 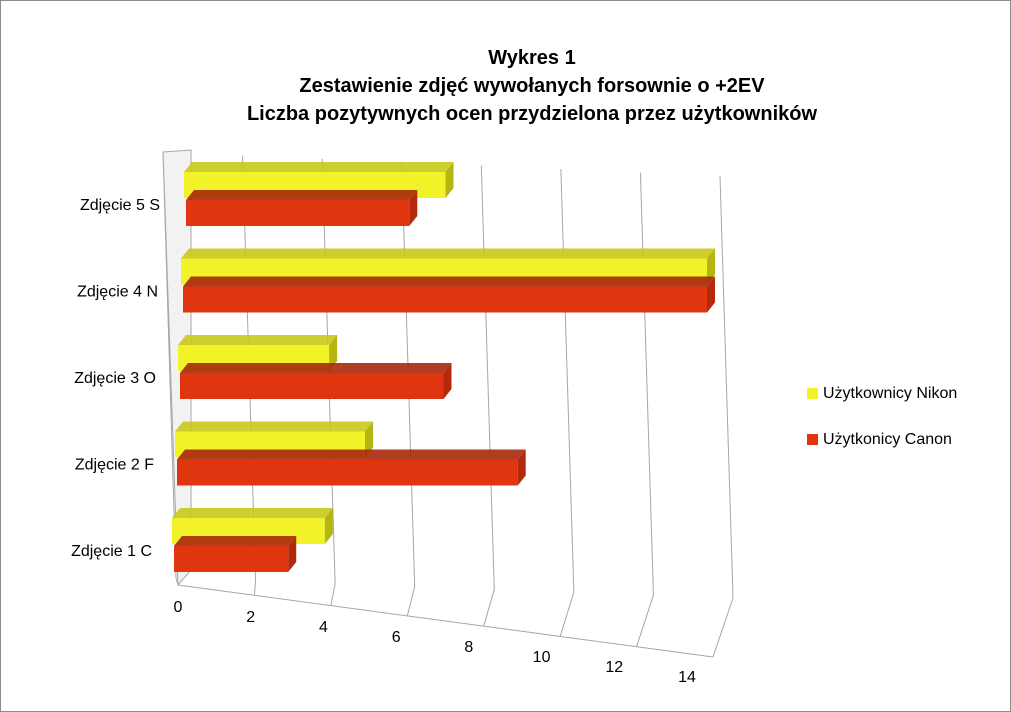 I want to click on x-tick-label: 6, so click(x=396, y=637).